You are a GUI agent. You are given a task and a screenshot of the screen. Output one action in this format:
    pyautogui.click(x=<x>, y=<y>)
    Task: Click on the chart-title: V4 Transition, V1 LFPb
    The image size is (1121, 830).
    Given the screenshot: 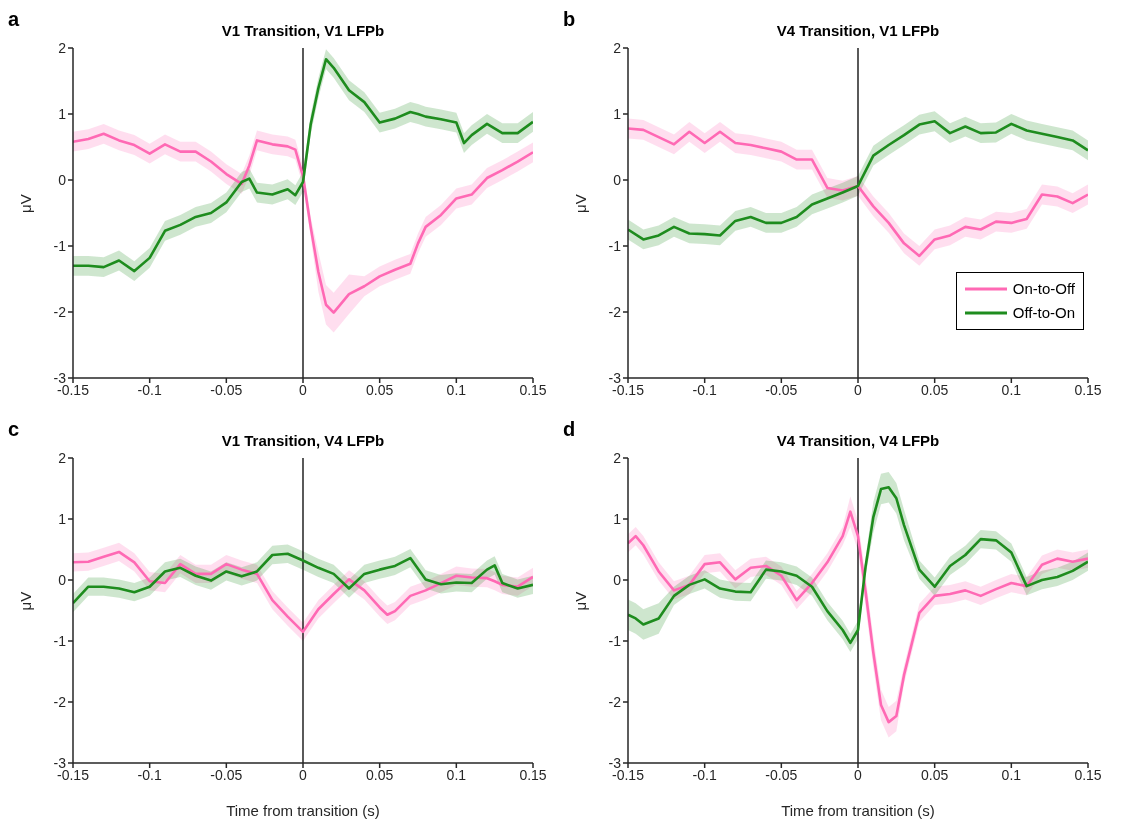 What is the action you would take?
    pyautogui.click(x=858, y=30)
    